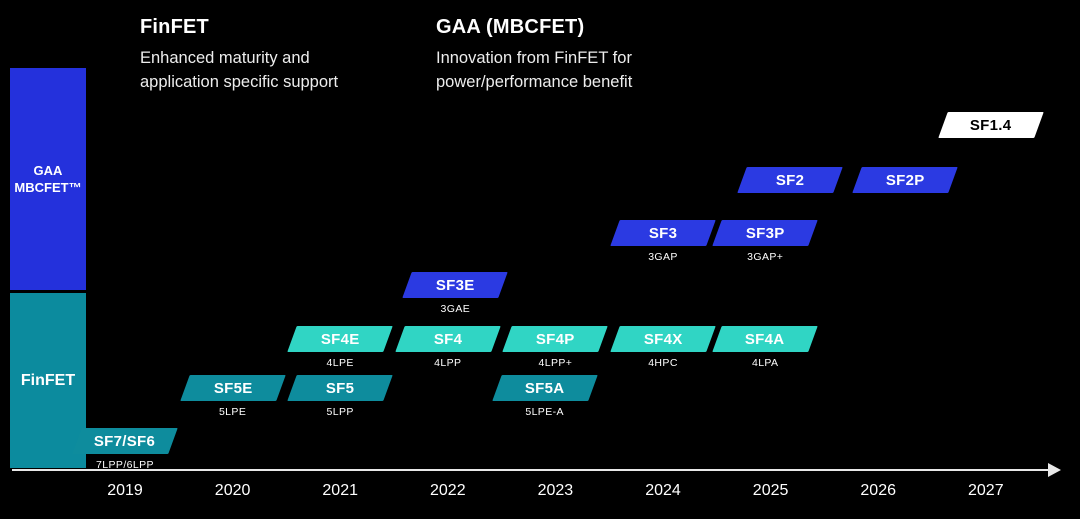 The width and height of the screenshot is (1080, 519). I want to click on node-shape: SF4X, so click(663, 339).